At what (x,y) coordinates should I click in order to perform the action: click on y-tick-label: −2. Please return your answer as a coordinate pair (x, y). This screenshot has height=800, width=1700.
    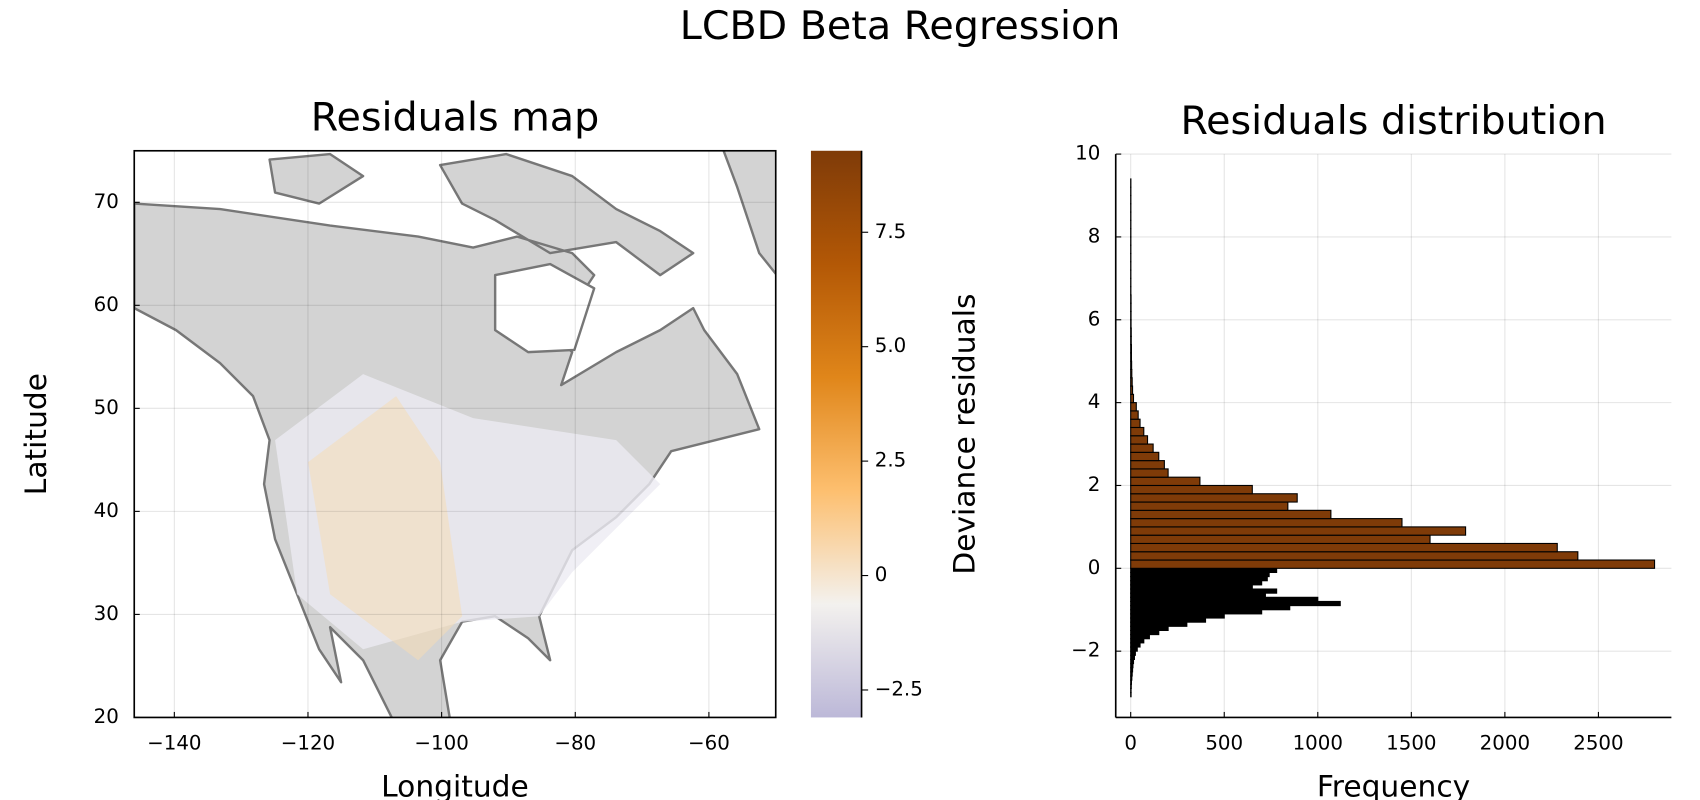
    Looking at the image, I should click on (1085, 650).